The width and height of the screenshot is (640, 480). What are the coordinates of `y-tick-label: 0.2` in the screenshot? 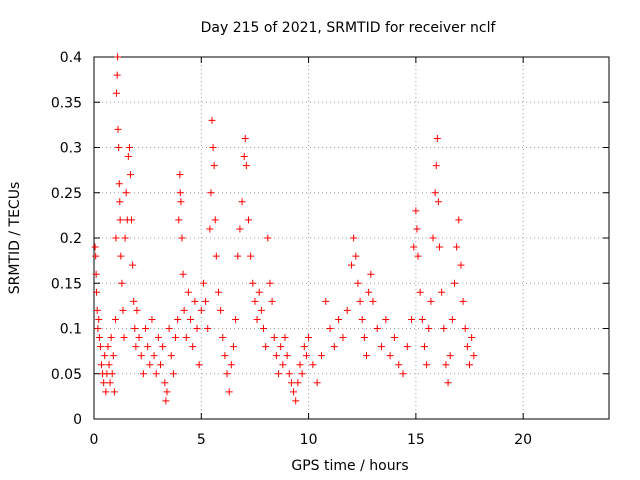 It's located at (71, 239).